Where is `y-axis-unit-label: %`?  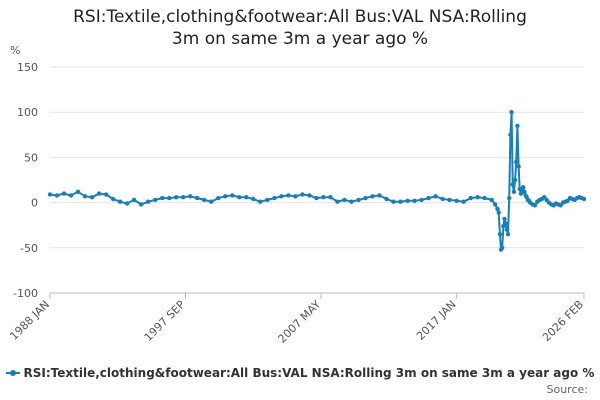 y-axis-unit-label: % is located at coordinates (15, 50).